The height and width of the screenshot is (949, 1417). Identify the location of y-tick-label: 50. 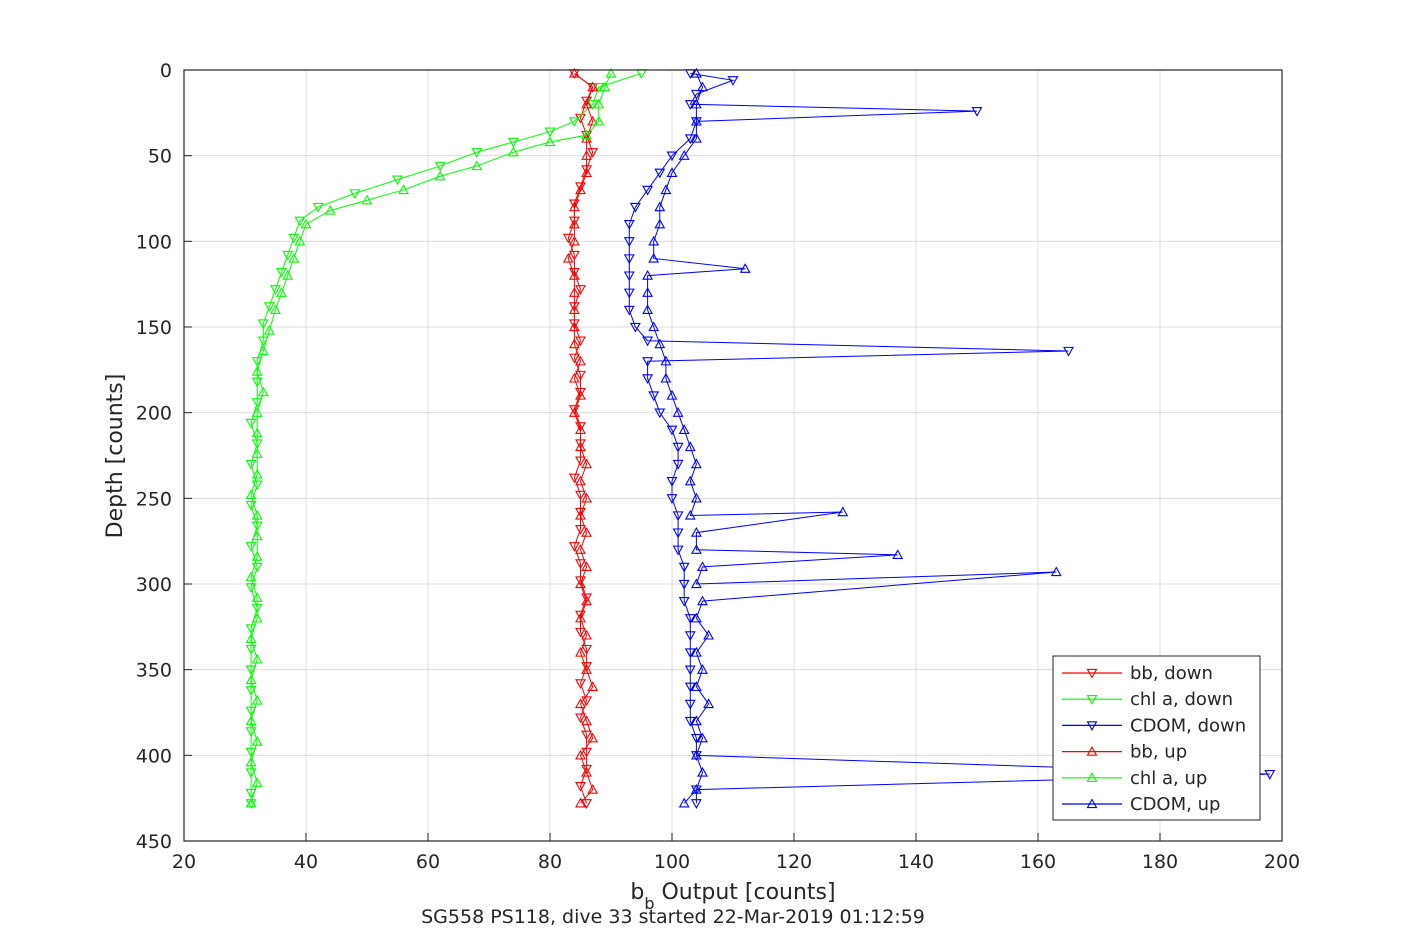
(160, 157).